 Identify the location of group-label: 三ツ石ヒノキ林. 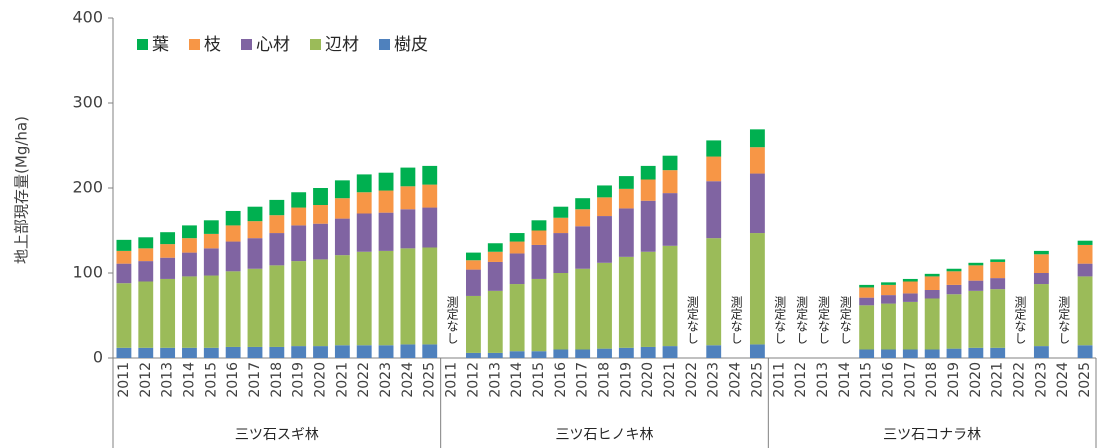
(605, 435).